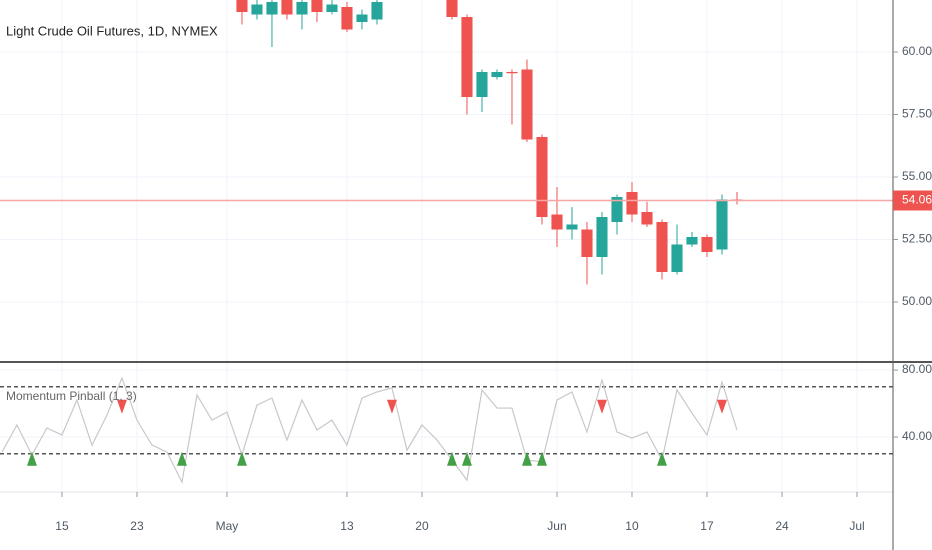 The image size is (932, 550). Describe the element at coordinates (917, 436) in the screenshot. I see `y-tick-label: 40.00` at that location.